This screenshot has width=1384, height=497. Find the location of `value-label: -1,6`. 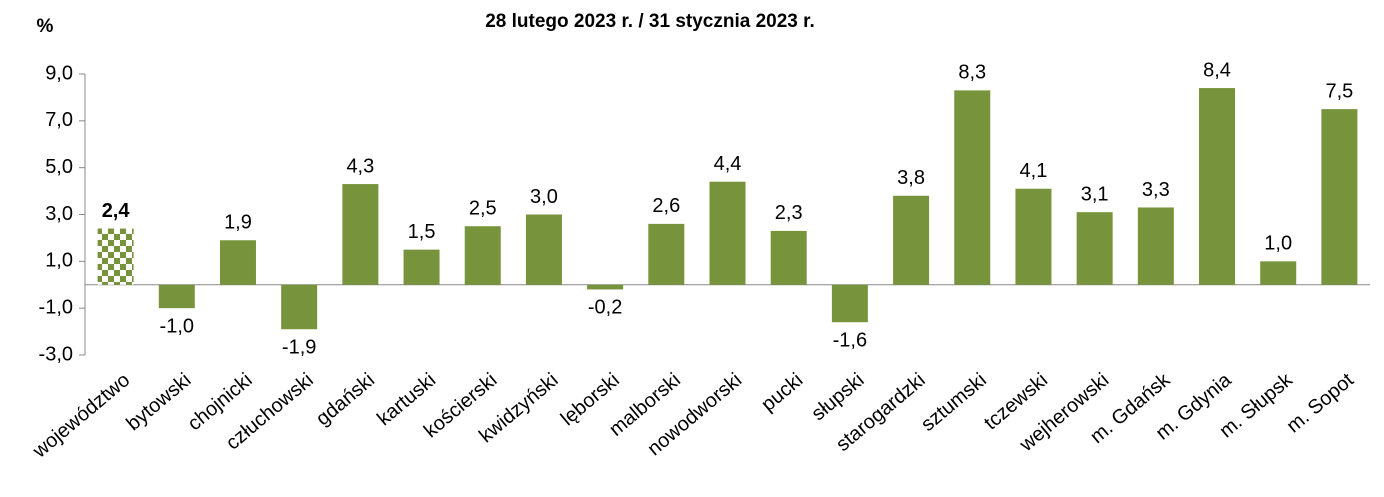

value-label: -1,6 is located at coordinates (850, 340).